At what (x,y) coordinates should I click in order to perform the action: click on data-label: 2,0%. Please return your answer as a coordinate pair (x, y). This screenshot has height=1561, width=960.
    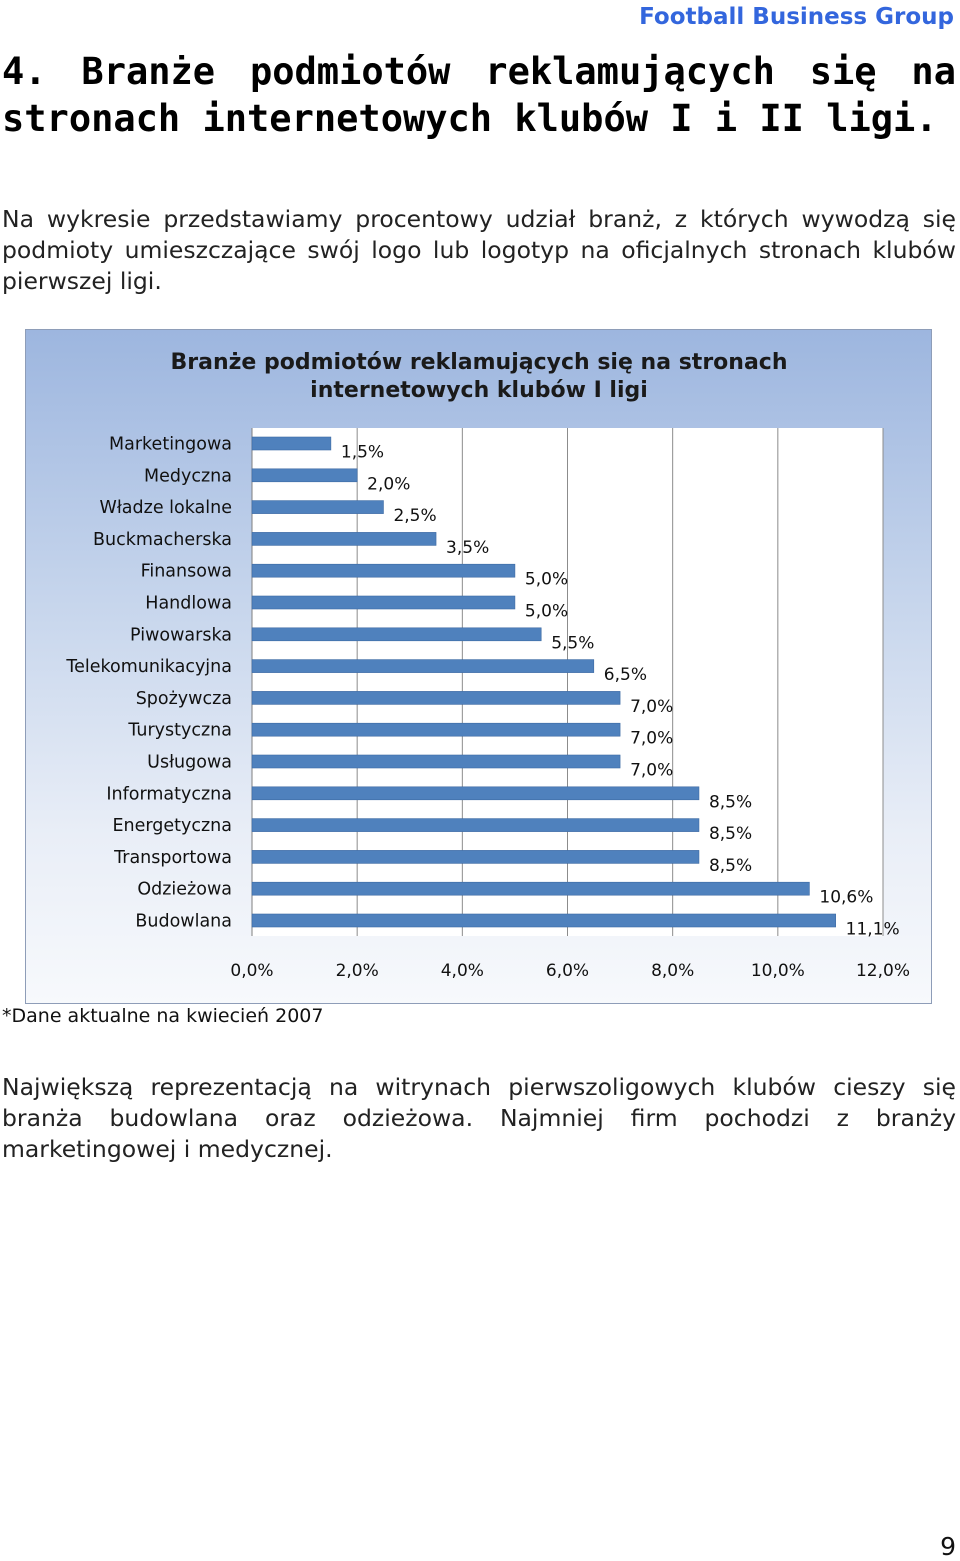
    Looking at the image, I should click on (388, 484).